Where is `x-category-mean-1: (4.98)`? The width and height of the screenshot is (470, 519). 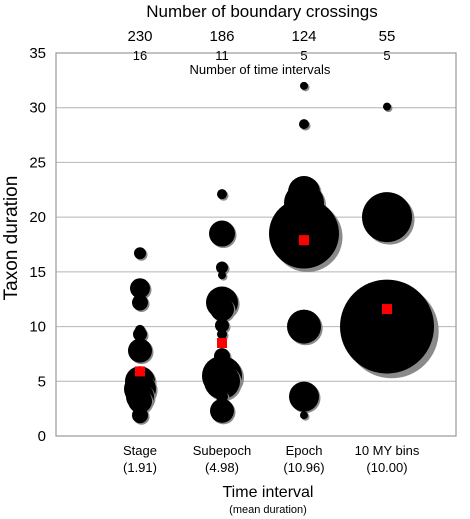 x-category-mean-1: (4.98) is located at coordinates (222, 467).